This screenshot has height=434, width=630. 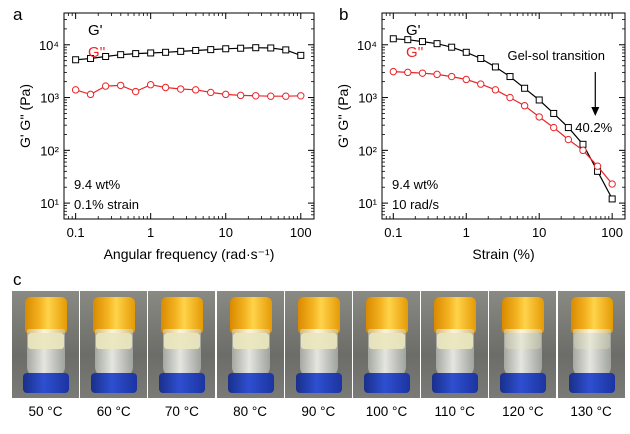 I want to click on x-axis-label: Strain (%), so click(x=503, y=254).